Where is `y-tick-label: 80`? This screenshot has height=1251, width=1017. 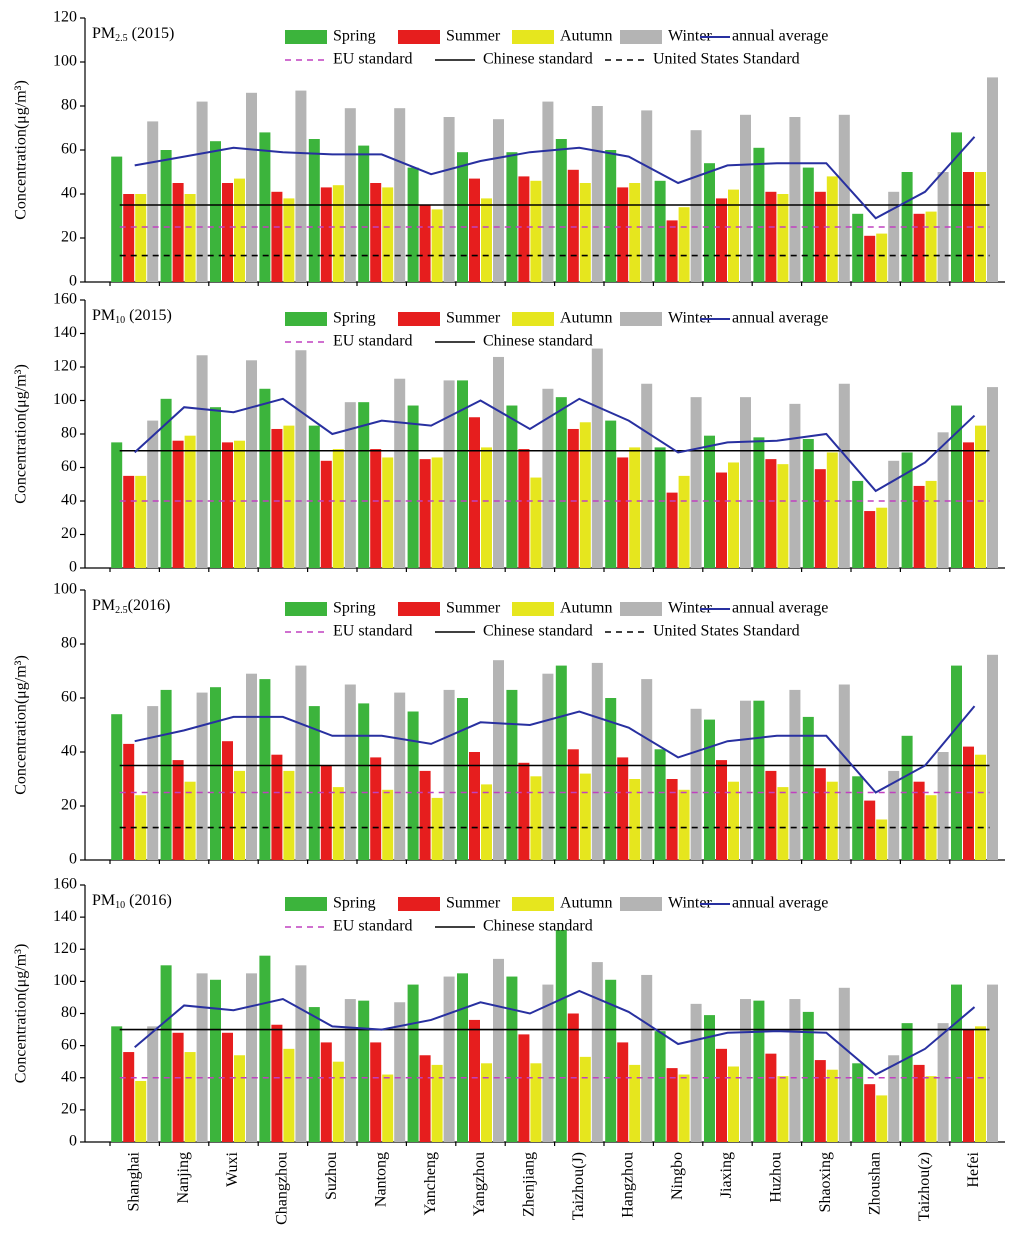
y-tick-label: 80 is located at coordinates (69, 433).